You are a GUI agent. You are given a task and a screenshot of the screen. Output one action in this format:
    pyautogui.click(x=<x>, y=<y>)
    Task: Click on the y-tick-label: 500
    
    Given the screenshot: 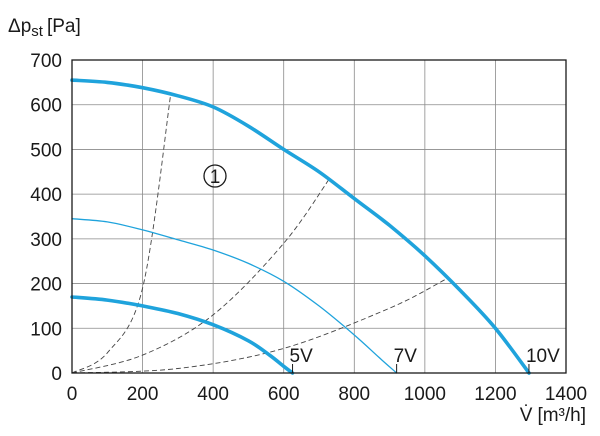 What is the action you would take?
    pyautogui.click(x=46, y=150)
    